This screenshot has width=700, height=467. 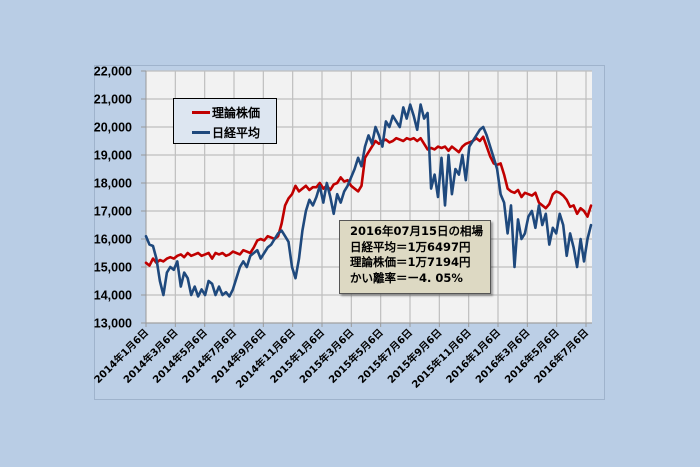 I want to click on annotation-date: 2016年07月15日の相場, so click(x=417, y=231).